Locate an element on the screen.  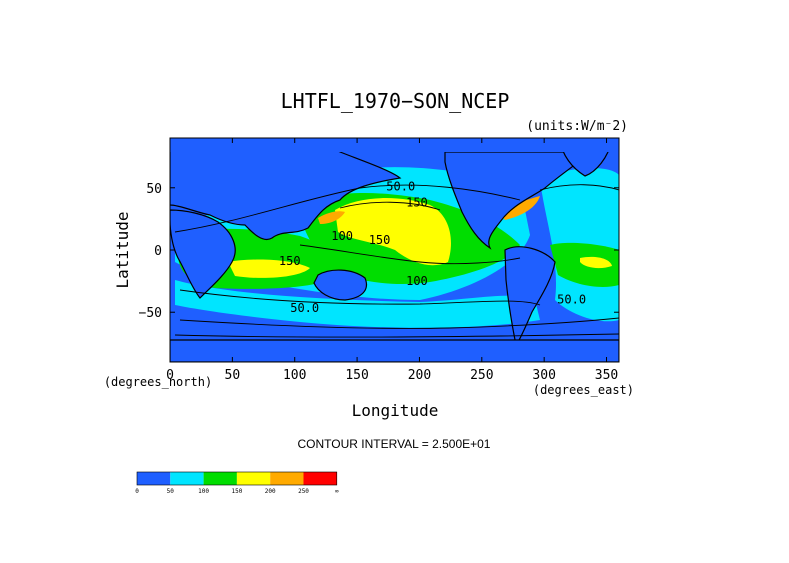
colorbar-level-label: 150 is located at coordinates (236, 491).